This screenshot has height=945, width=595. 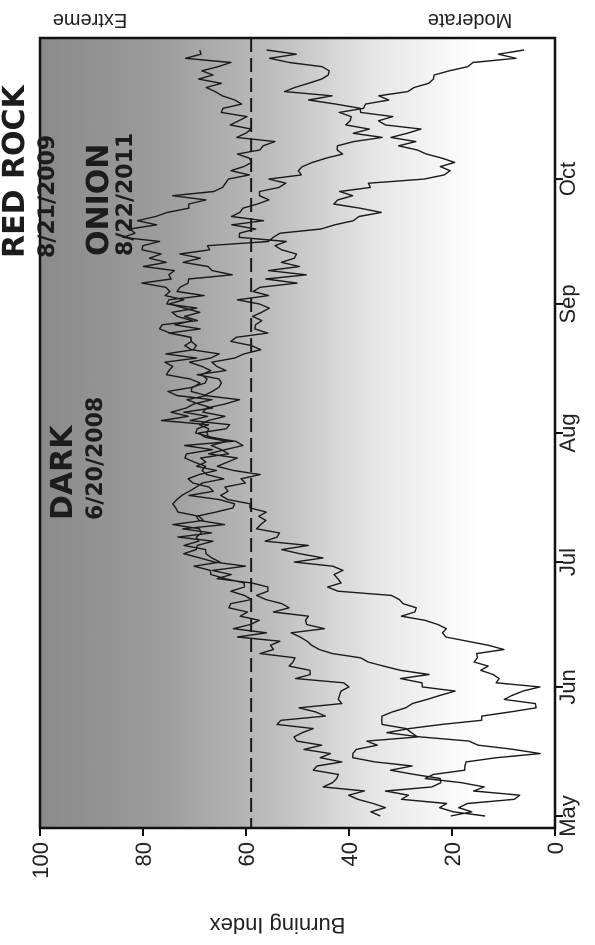 What do you see at coordinates (555, 848) in the screenshot?
I see `y-tick-label-0: 0` at bounding box center [555, 848].